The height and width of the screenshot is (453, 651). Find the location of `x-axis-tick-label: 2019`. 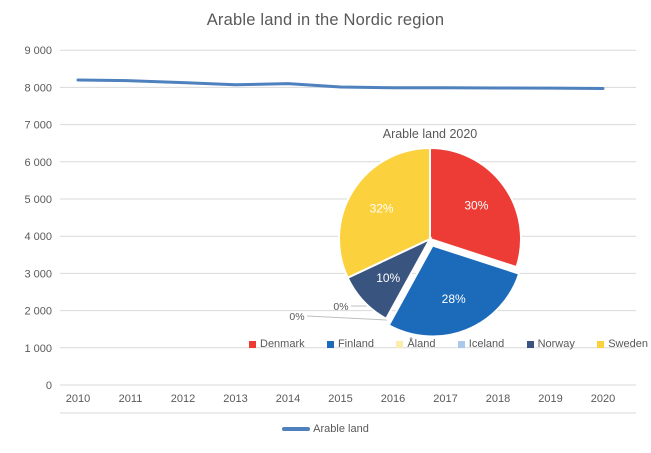

x-axis-tick-label: 2019 is located at coordinates (550, 399).